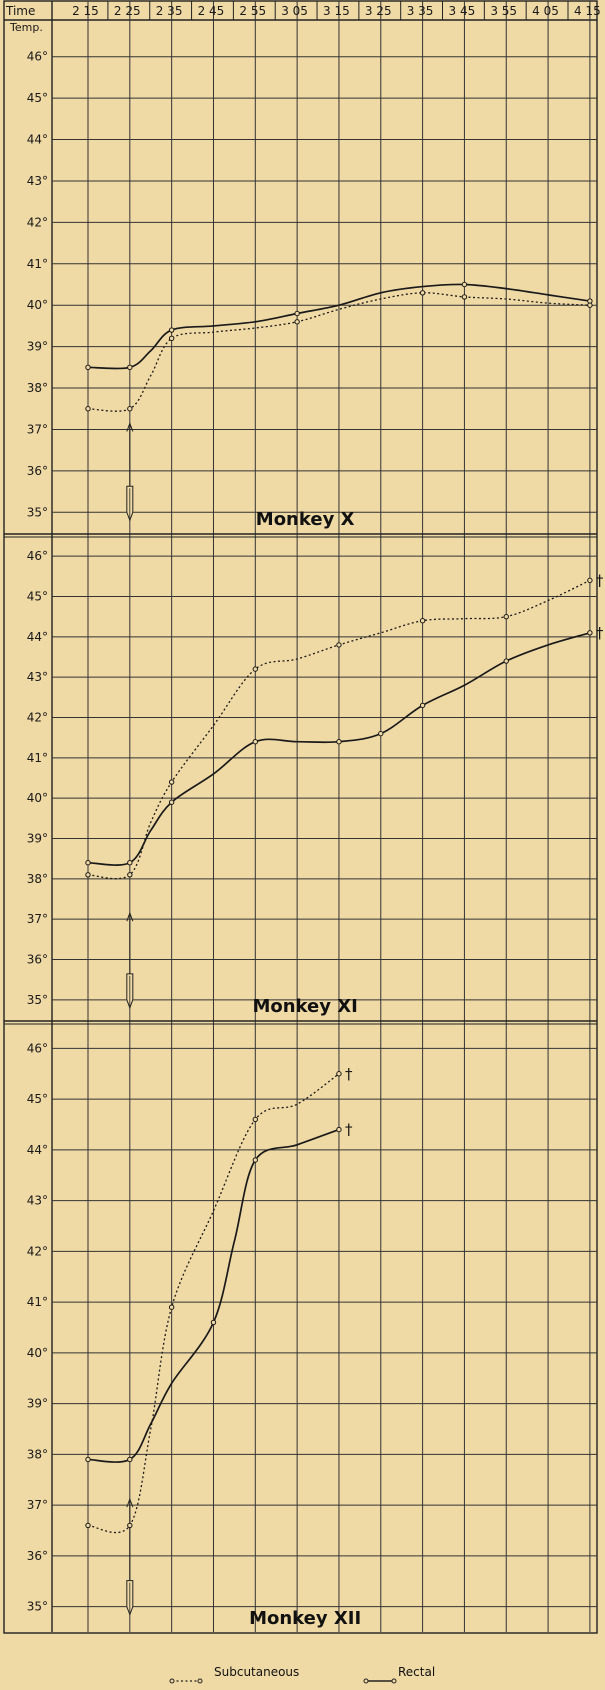  Describe the element at coordinates (305, 519) in the screenshot. I see `panel-title: Monkey X` at that location.